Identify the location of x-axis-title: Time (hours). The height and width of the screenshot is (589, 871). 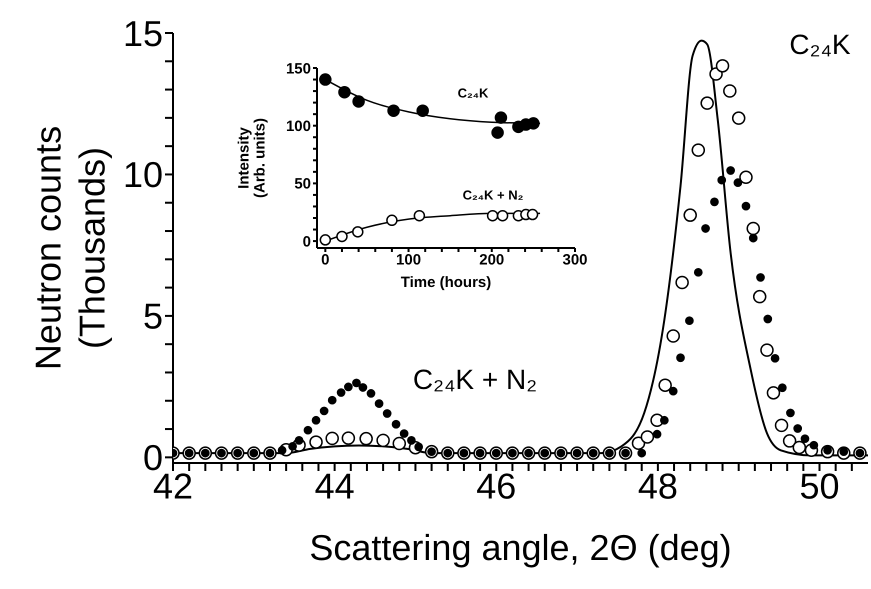
(446, 282).